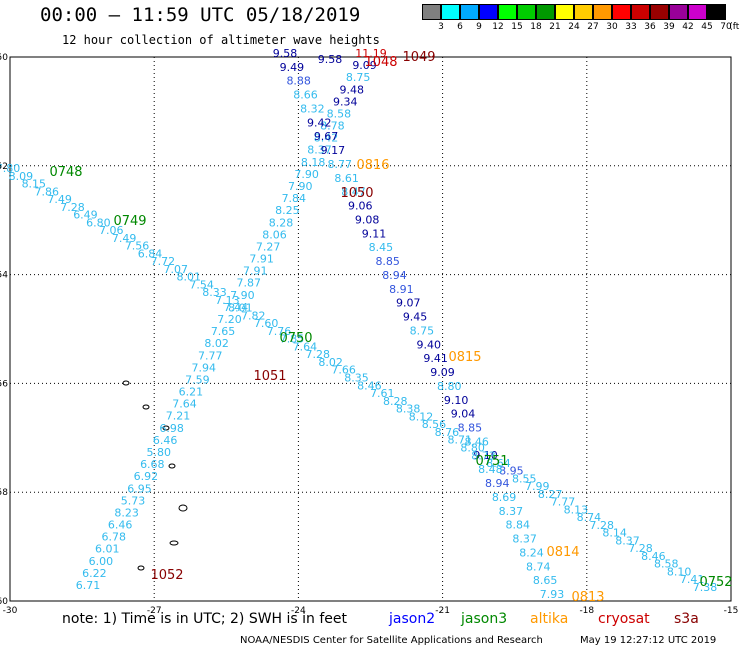 The image size is (740, 650). What do you see at coordinates (434, 424) in the screenshot?
I see `wave-height-value: 8.56` at bounding box center [434, 424].